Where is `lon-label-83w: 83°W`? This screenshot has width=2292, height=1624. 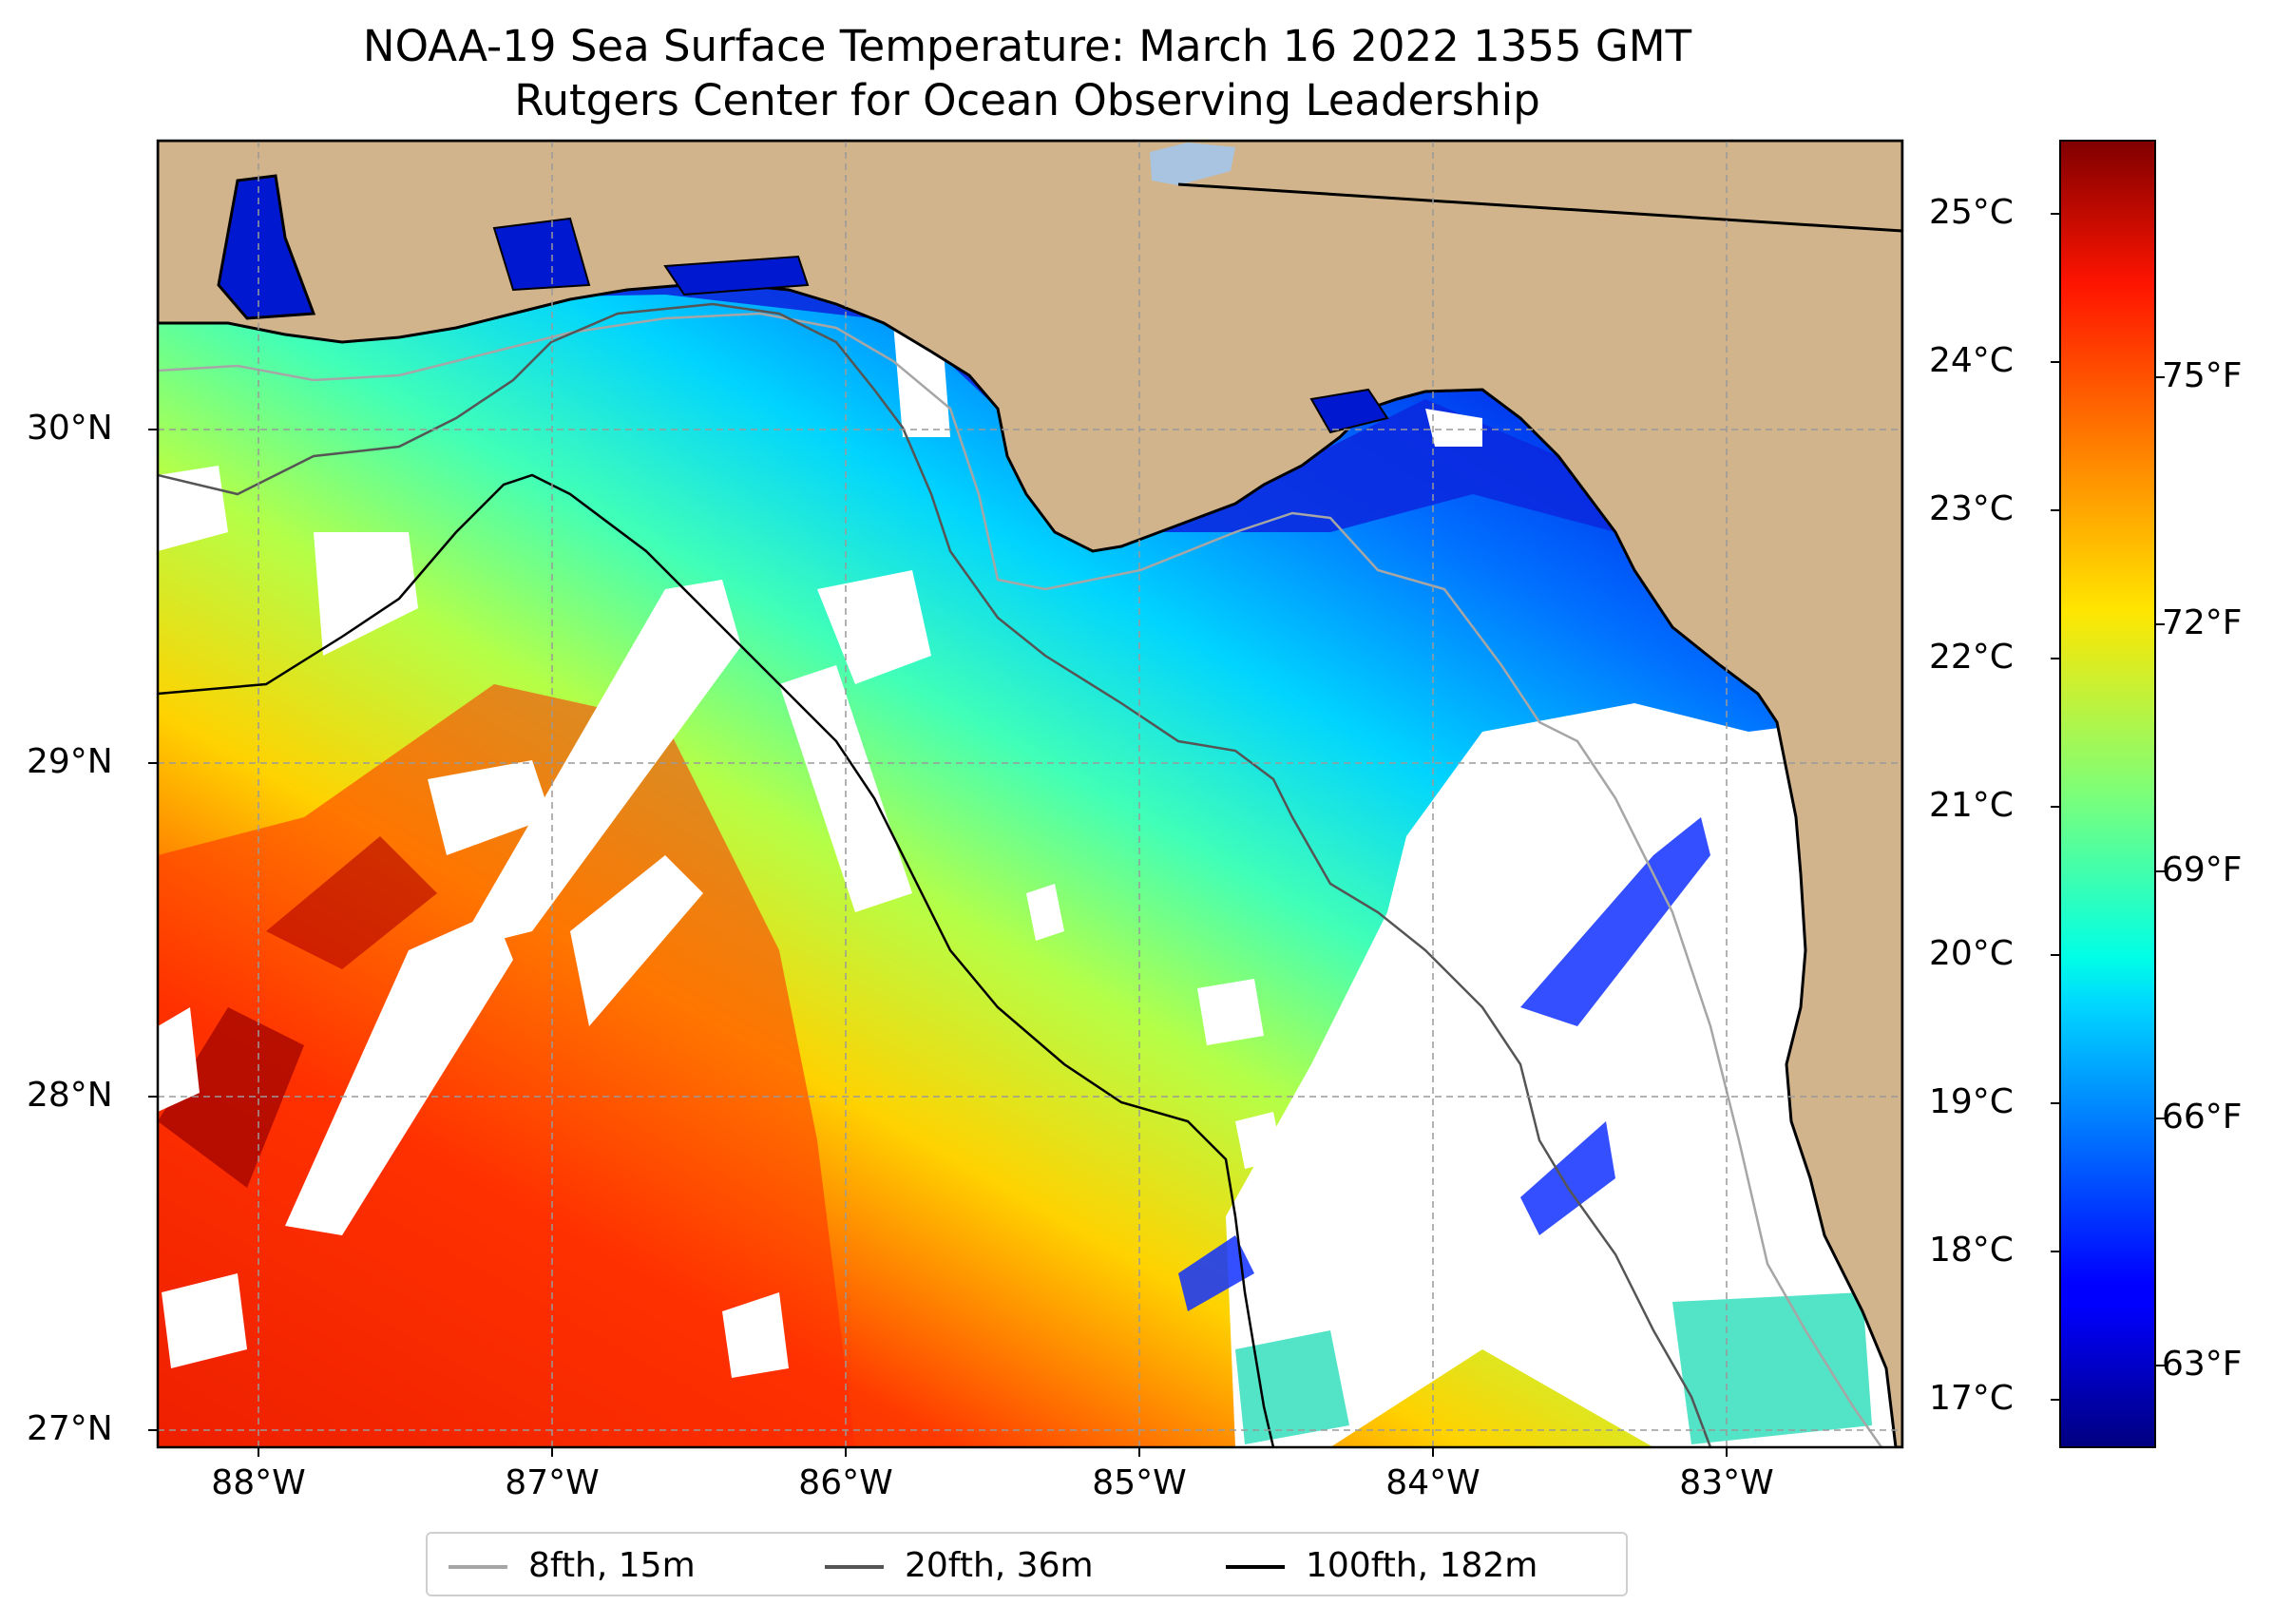 lon-label-83w: 83°W is located at coordinates (1726, 1482).